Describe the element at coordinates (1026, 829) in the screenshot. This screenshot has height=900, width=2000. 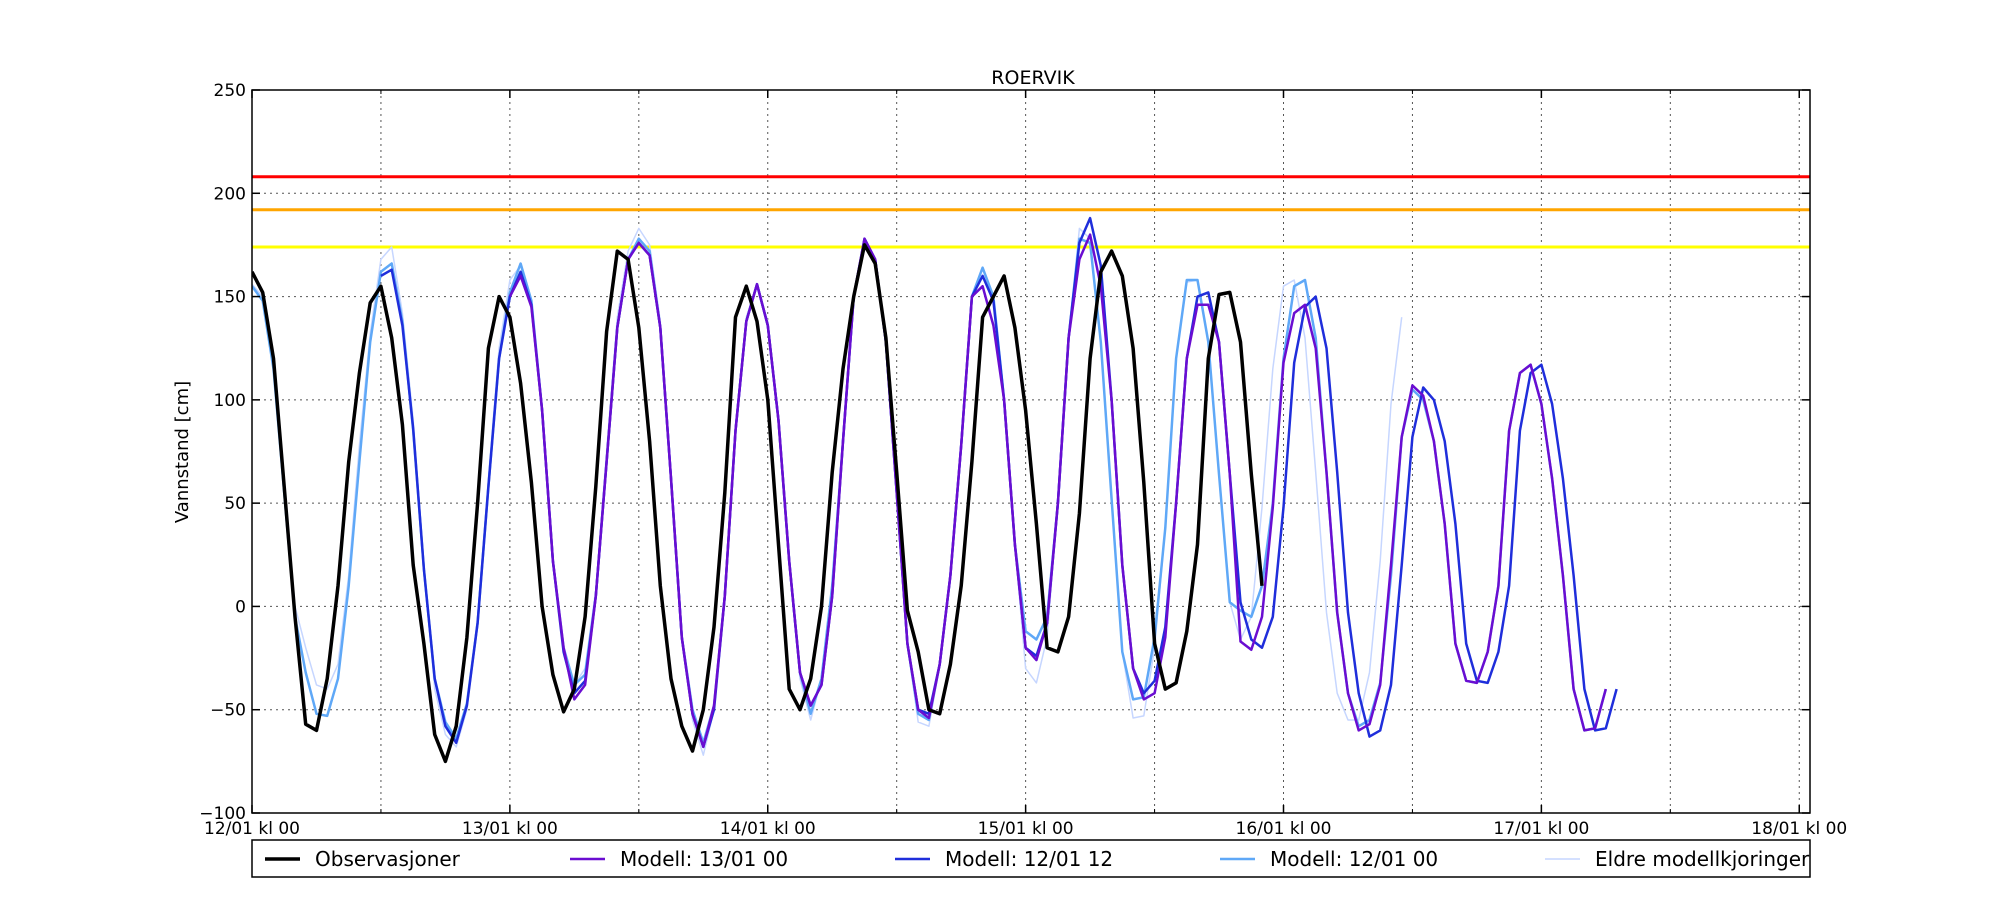
I see `x-tick-label: 15/01 kl 00` at that location.